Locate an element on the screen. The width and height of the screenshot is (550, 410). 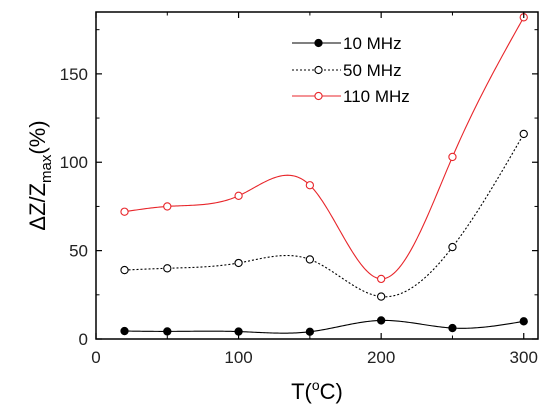
legend-label: 110 MHz is located at coordinates (376, 96).